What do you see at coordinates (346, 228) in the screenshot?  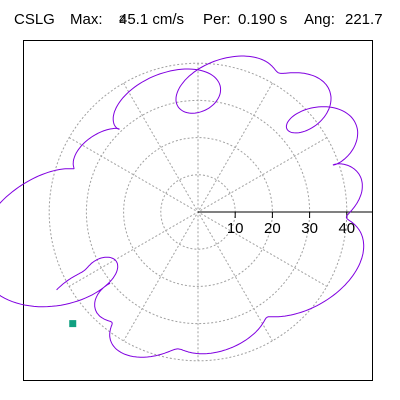 I see `tick-label-40: 40` at bounding box center [346, 228].